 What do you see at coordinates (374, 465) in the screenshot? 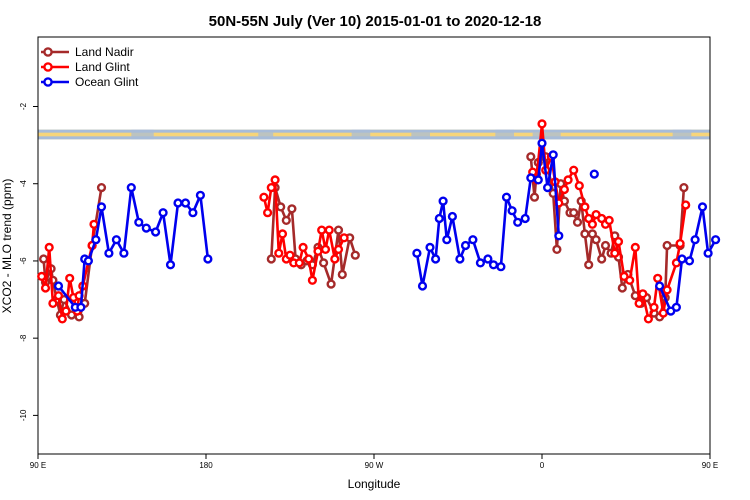
I see `x-tick-label: 90 W` at bounding box center [374, 465].